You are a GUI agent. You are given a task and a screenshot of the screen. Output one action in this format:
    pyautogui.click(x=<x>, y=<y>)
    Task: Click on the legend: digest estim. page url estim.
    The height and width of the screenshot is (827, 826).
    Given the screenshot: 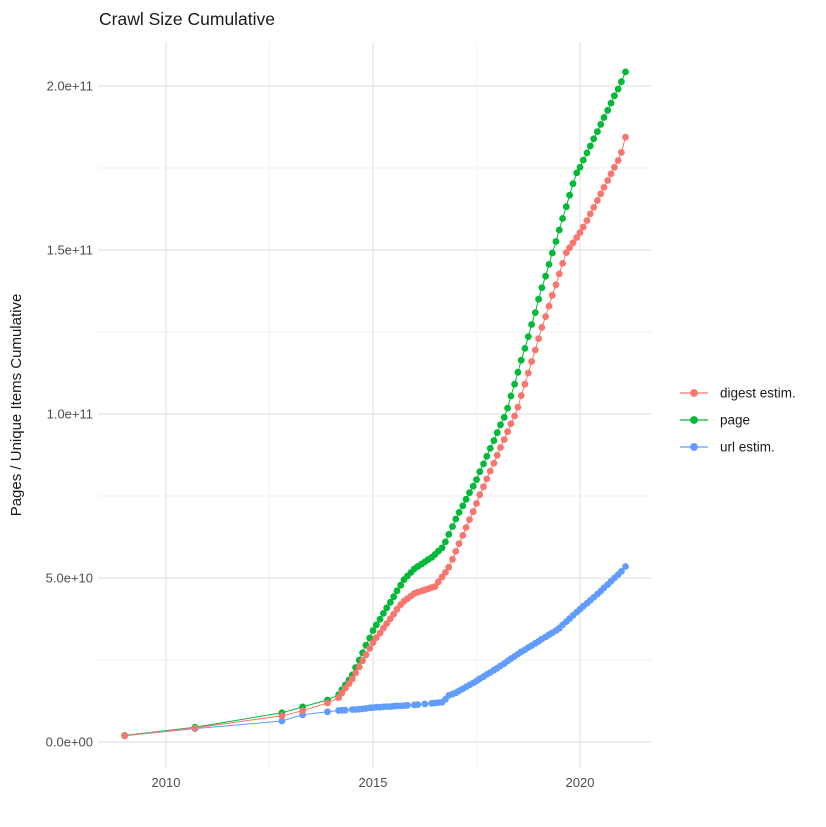 What is the action you would take?
    pyautogui.click(x=738, y=420)
    